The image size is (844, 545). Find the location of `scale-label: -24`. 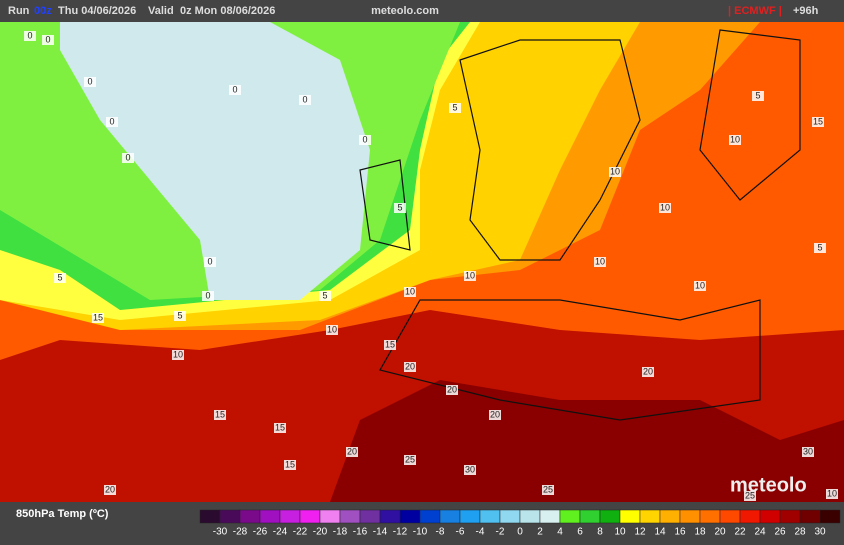

scale-label: -24 is located at coordinates (280, 532).